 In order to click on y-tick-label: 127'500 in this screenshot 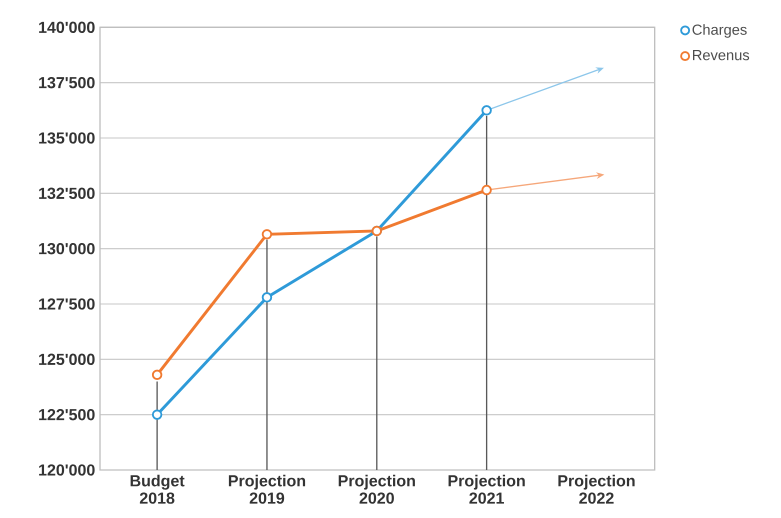, I will do `click(67, 304)`.